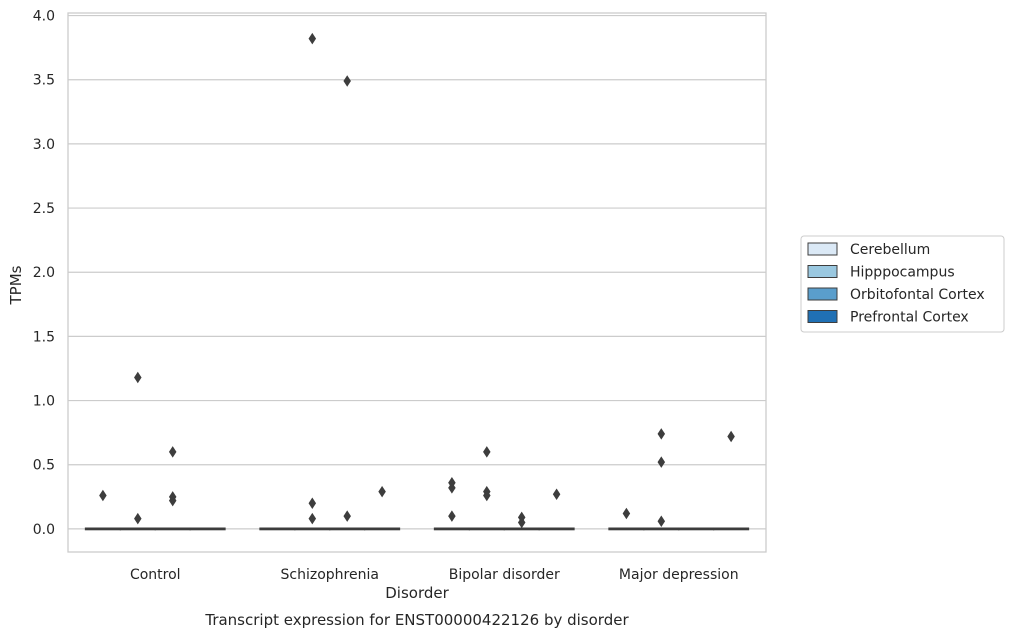 The image size is (1014, 639). What do you see at coordinates (44, 145) in the screenshot?
I see `y-tick-label: 3.0` at bounding box center [44, 145].